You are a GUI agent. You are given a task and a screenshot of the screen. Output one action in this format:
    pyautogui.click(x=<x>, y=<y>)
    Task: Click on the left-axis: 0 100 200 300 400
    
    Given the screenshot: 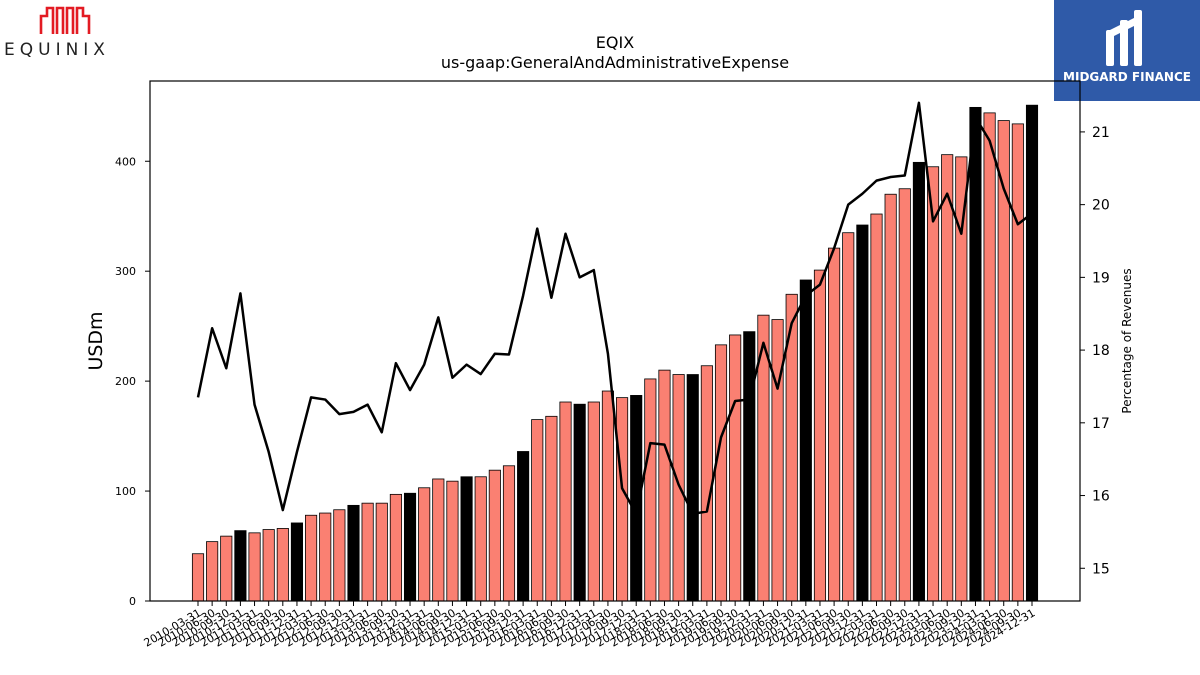 What is the action you would take?
    pyautogui.click(x=132, y=381)
    